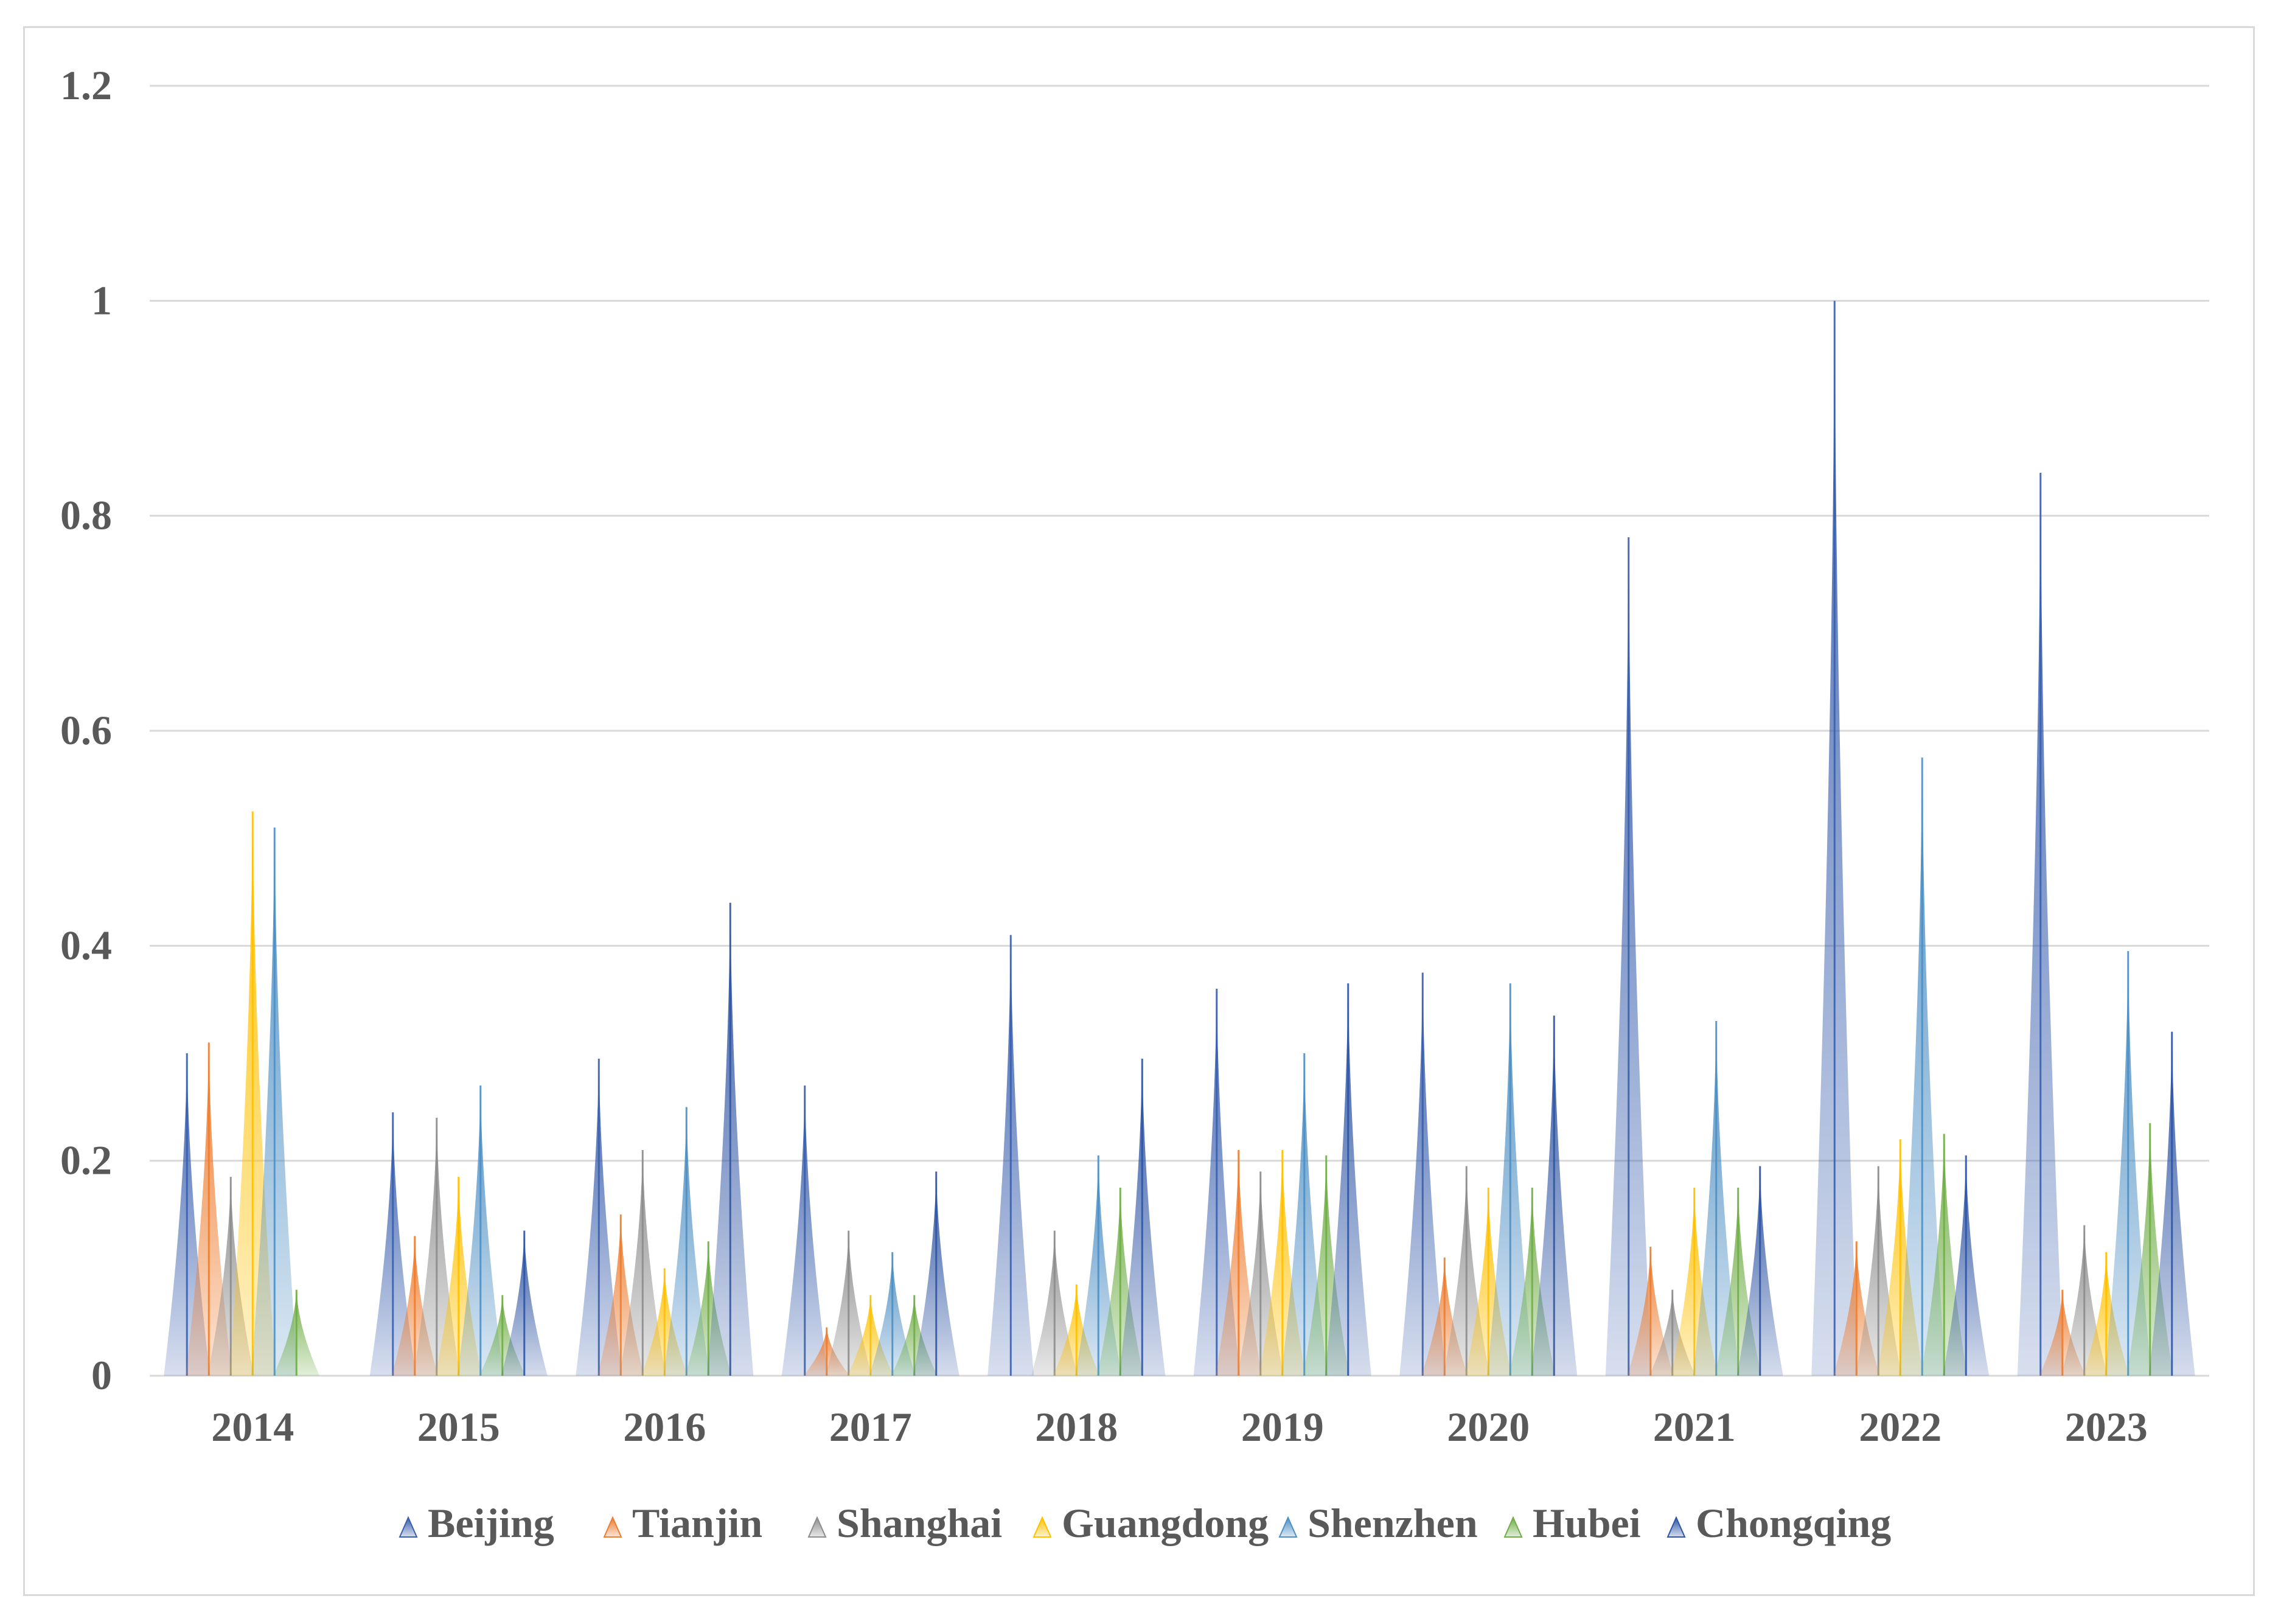 The width and height of the screenshot is (2281, 1624). I want to click on x-tick-label: 2019, so click(1283, 1427).